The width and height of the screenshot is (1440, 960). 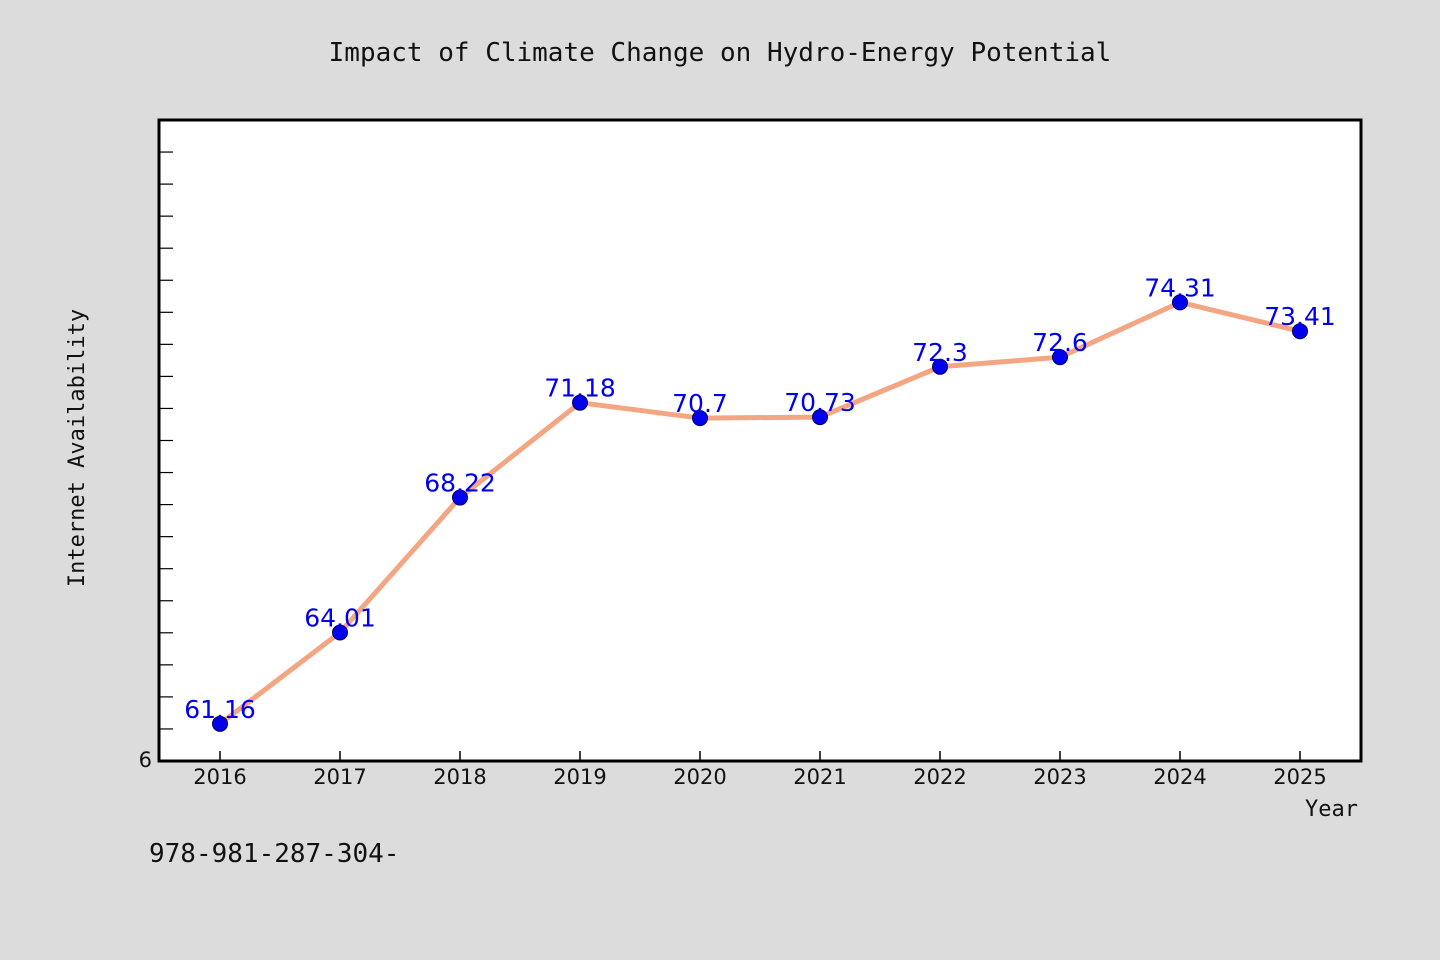 What do you see at coordinates (459, 777) in the screenshot?
I see `x-tick-label: 2018` at bounding box center [459, 777].